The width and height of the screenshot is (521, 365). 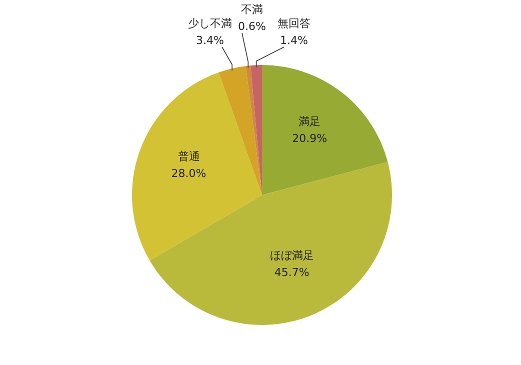 What do you see at coordinates (210, 40) in the screenshot?
I see `data-label: 3.4%` at bounding box center [210, 40].